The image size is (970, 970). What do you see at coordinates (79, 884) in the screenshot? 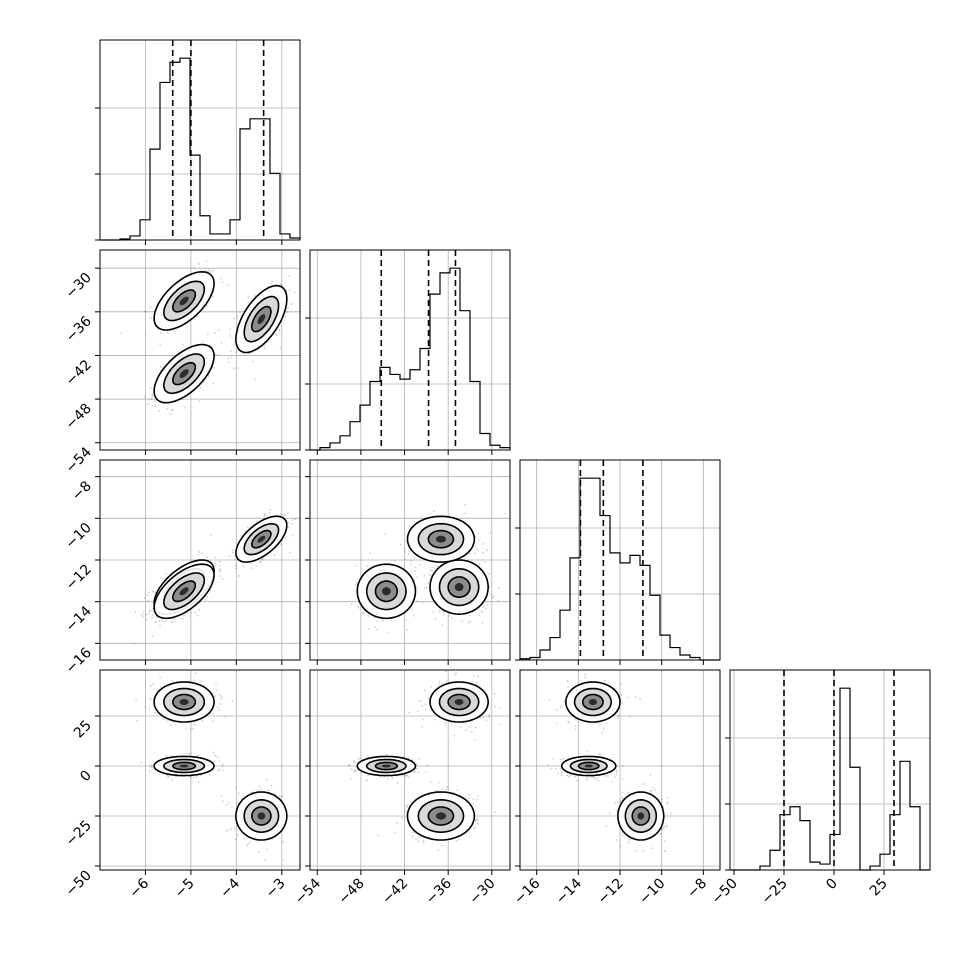
I see `y-tick-label-p3-0: −50` at bounding box center [79, 884].